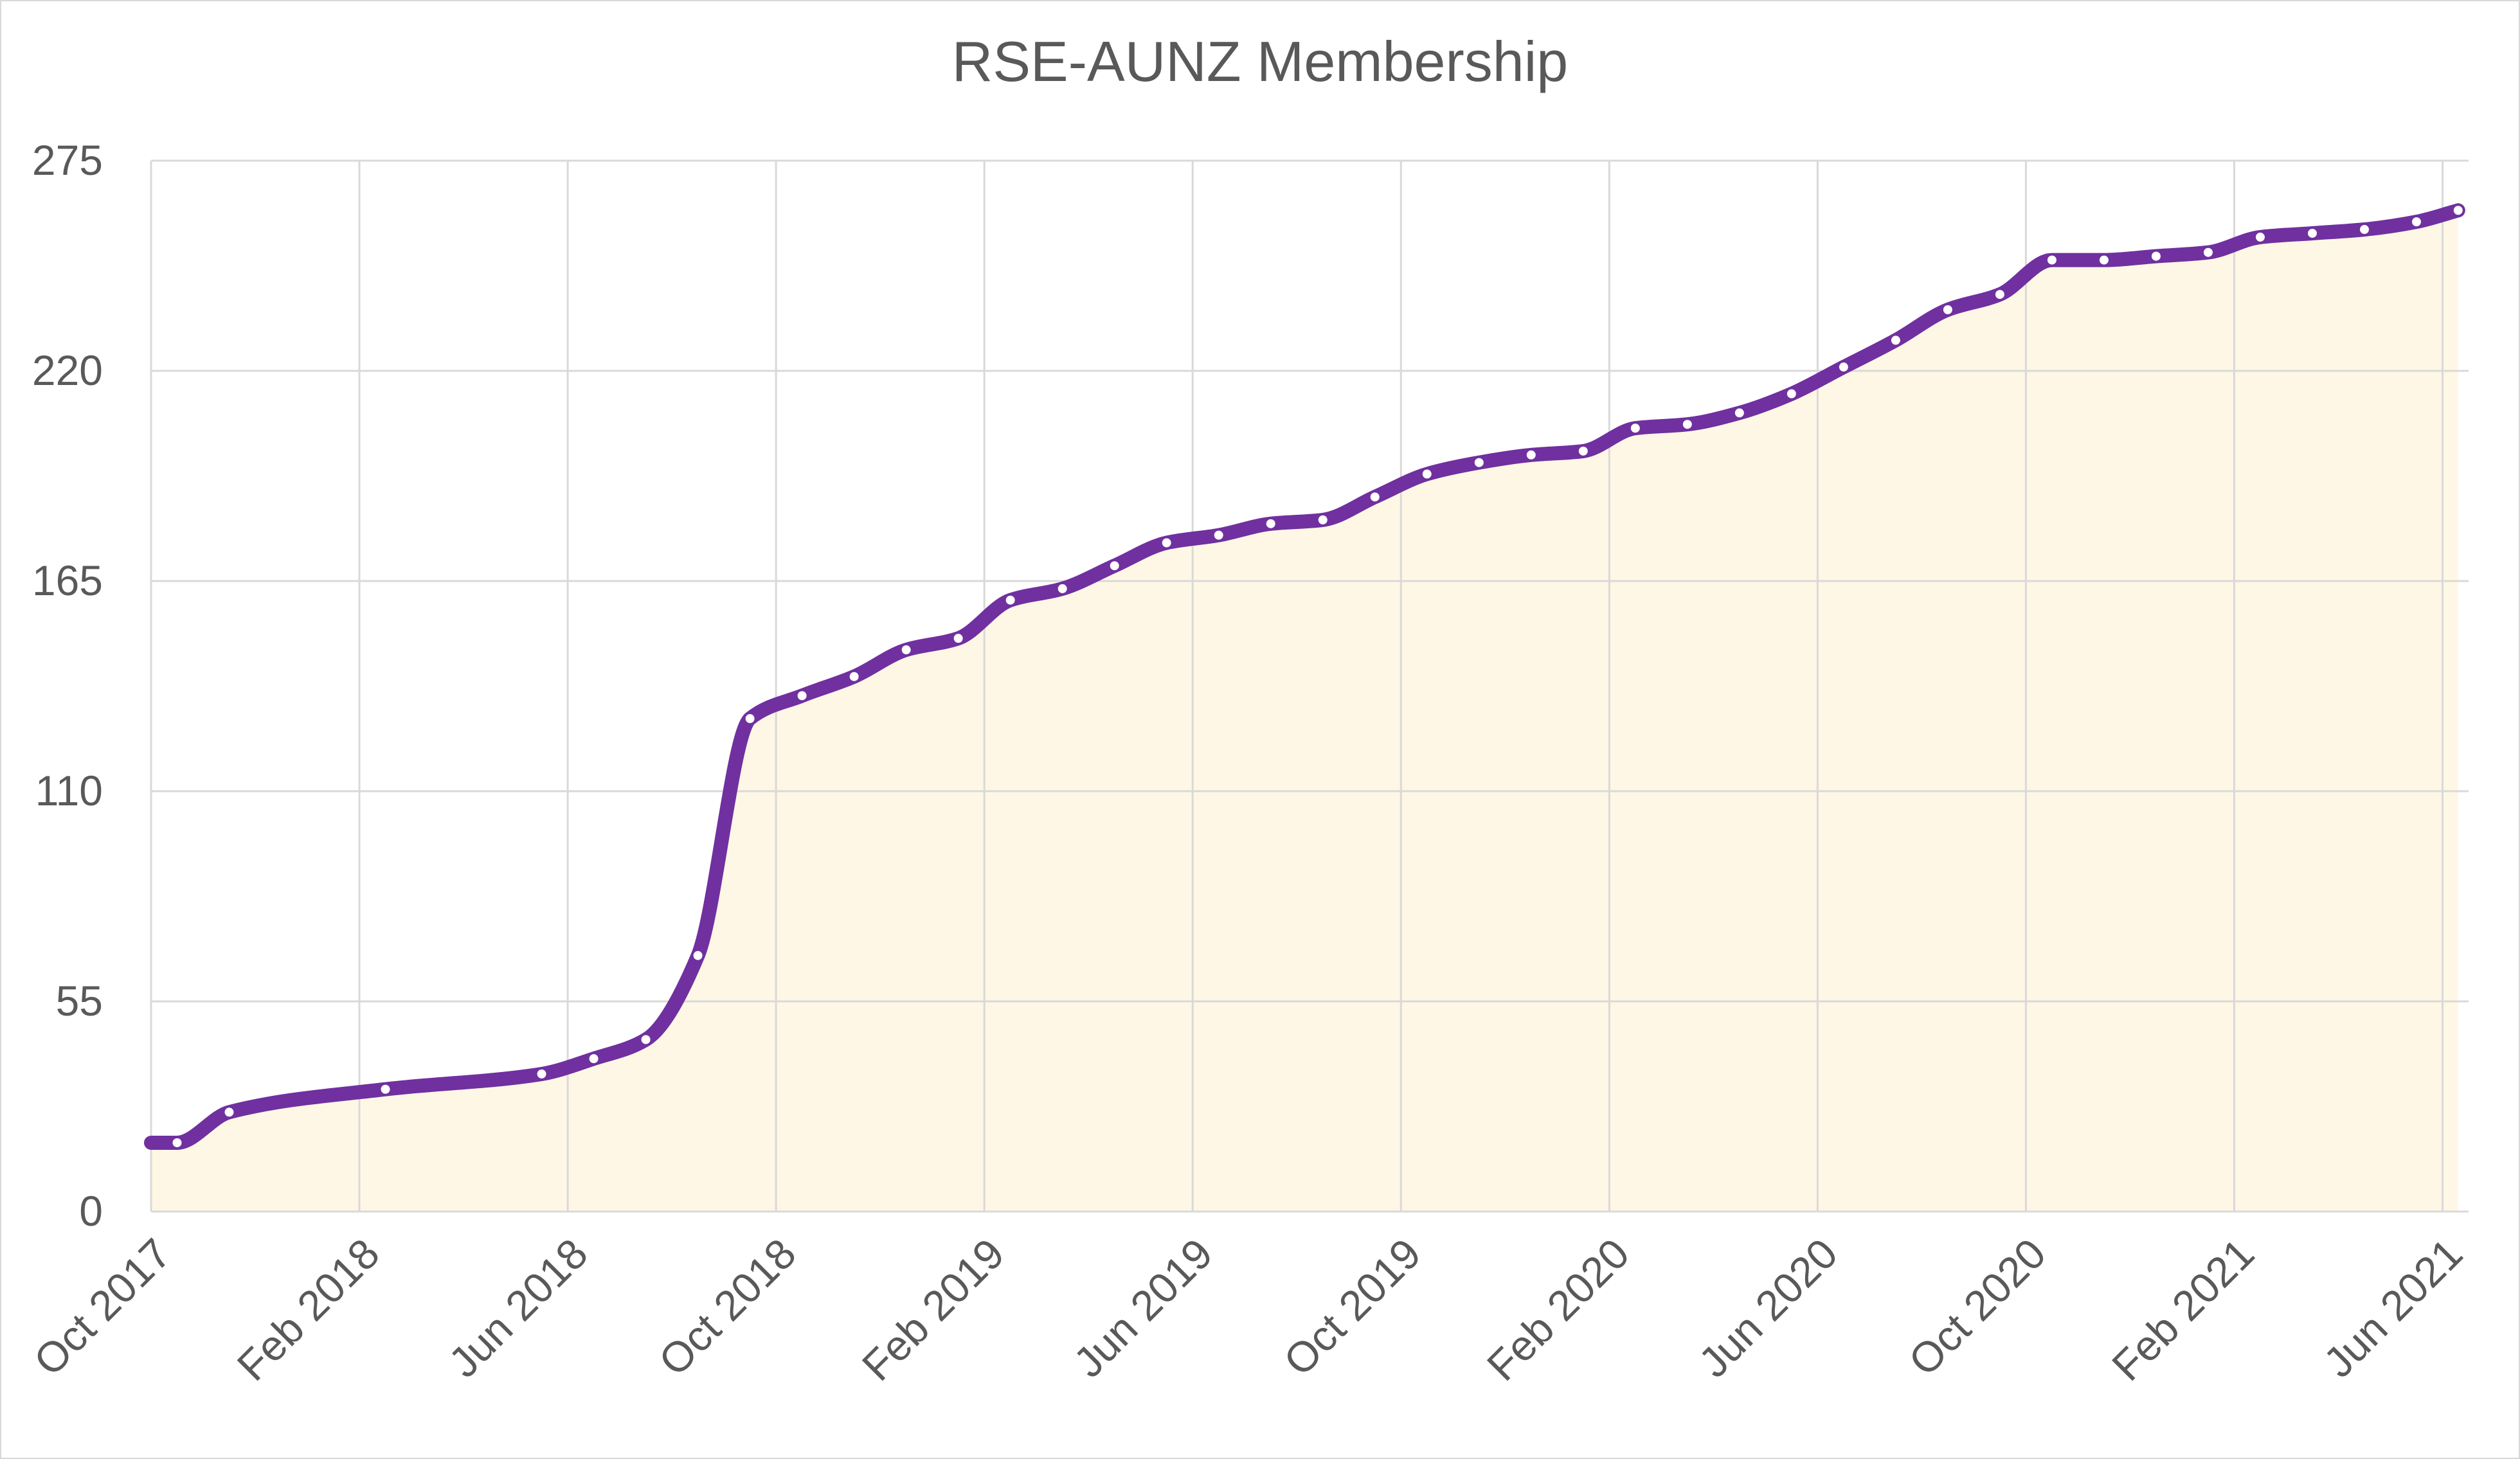 The height and width of the screenshot is (1459, 2520). Describe the element at coordinates (933, 1310) in the screenshot. I see `x-tick-label: Feb 2019` at that location.